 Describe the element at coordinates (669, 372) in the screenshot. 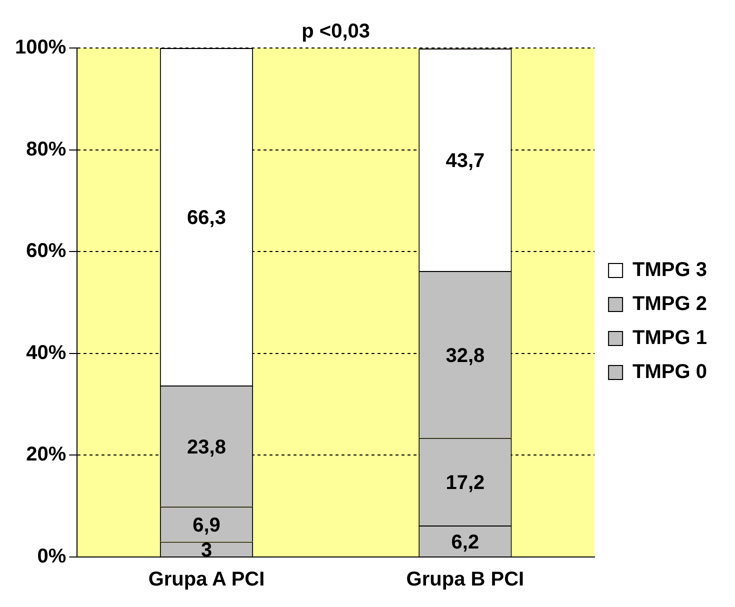

I see `legend-label: TMPG 0` at that location.